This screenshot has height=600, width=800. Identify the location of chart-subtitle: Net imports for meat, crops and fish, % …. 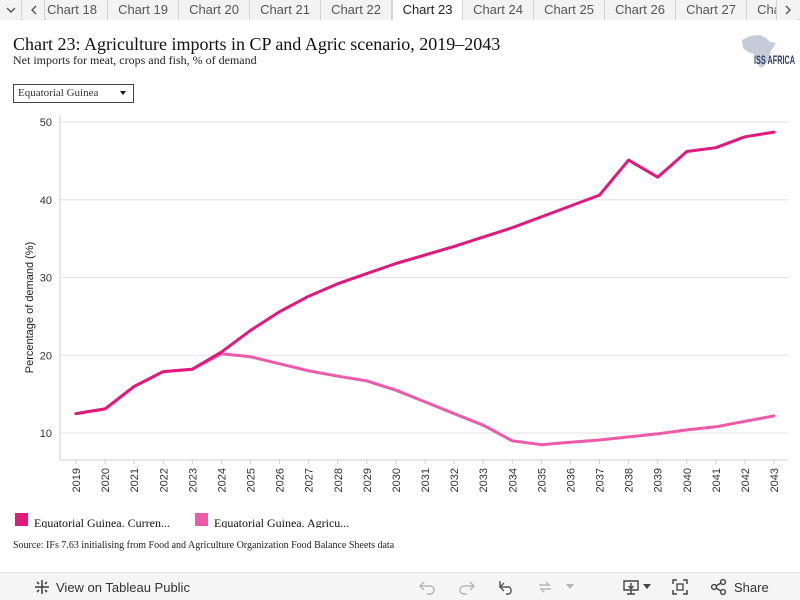
(135, 60).